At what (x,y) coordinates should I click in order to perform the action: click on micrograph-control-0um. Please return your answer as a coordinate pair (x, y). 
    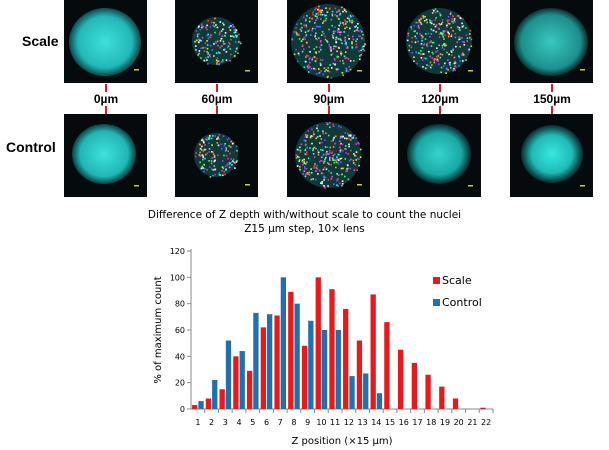
    Looking at the image, I should click on (105, 155).